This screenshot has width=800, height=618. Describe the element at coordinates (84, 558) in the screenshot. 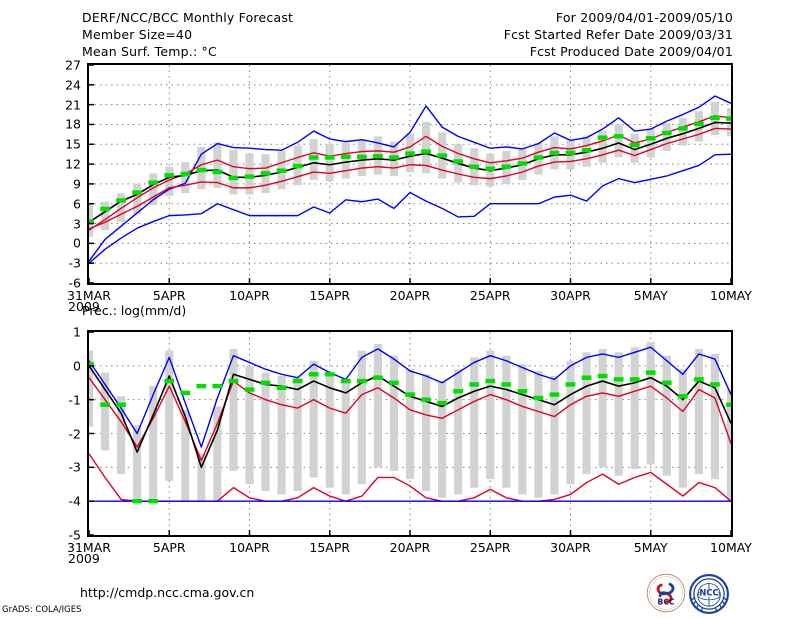

I see `year-label-bottom: 2009` at that location.